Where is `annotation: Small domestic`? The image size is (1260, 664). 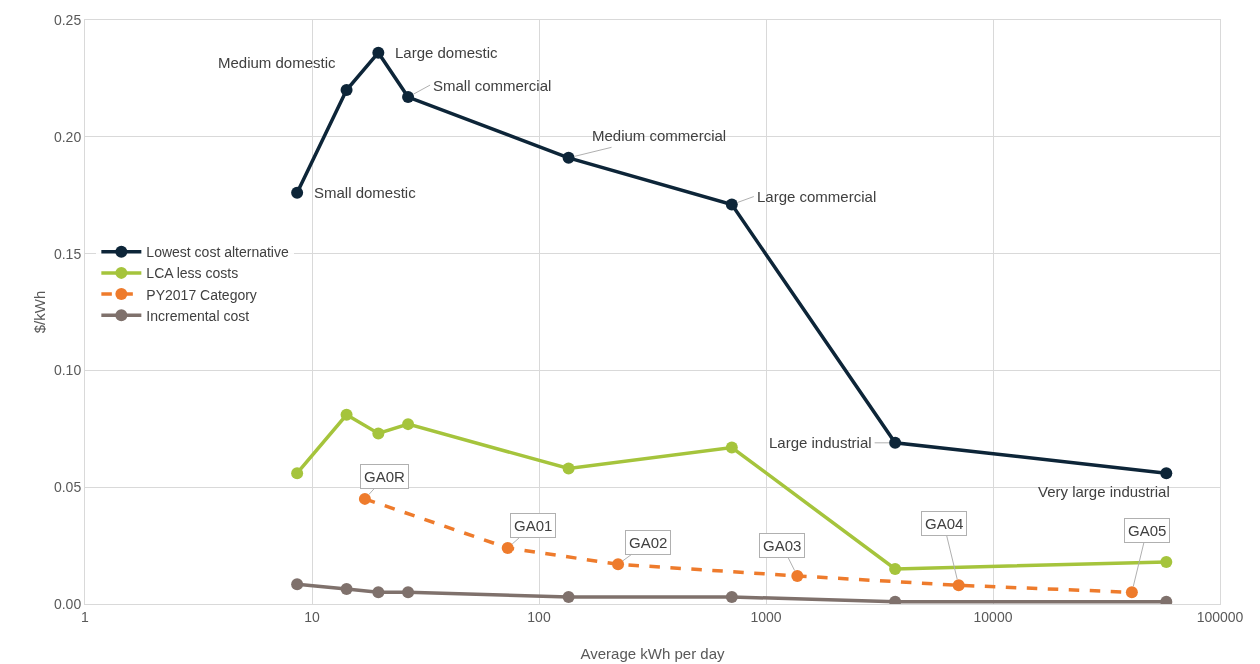
annotation: Small domestic is located at coordinates (365, 192).